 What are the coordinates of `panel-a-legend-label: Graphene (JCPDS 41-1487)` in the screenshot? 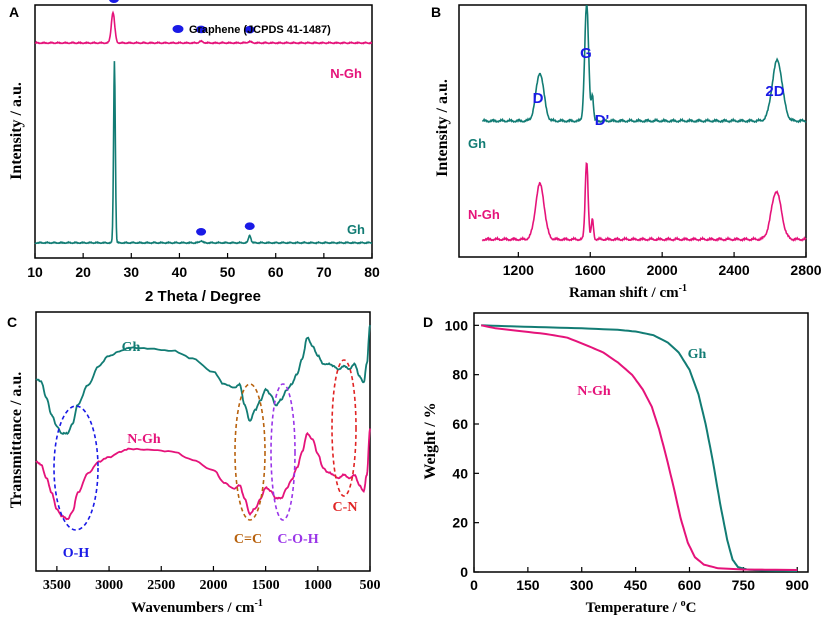 It's located at (260, 30).